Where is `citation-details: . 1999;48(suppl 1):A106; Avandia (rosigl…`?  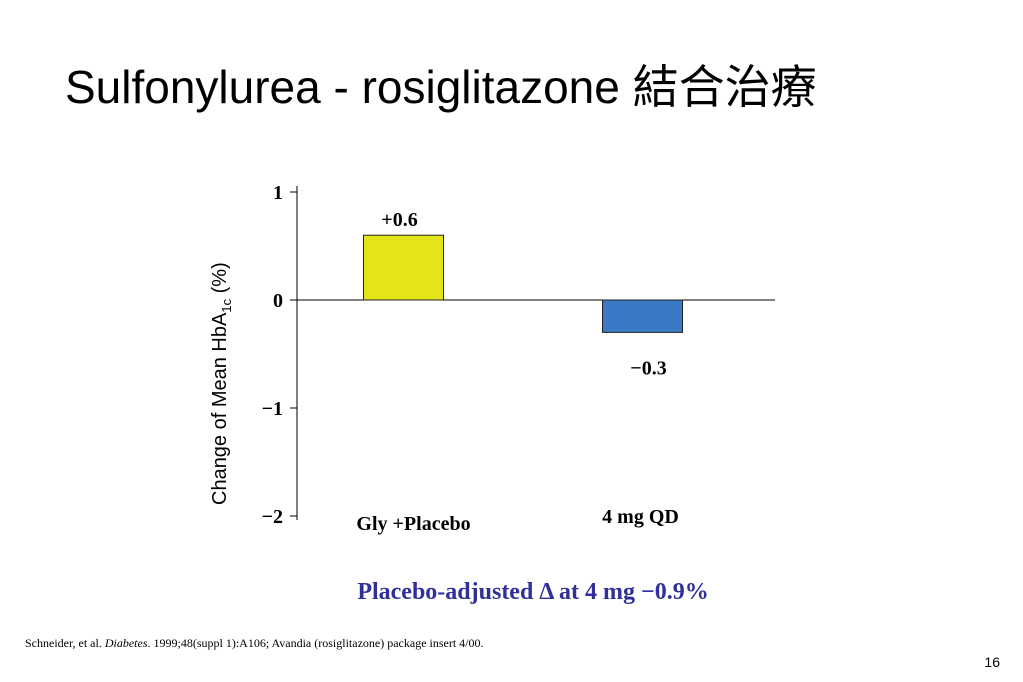
citation-details: . 1999;48(suppl 1):A106; Avandia (rosigl… is located at coordinates (315, 643).